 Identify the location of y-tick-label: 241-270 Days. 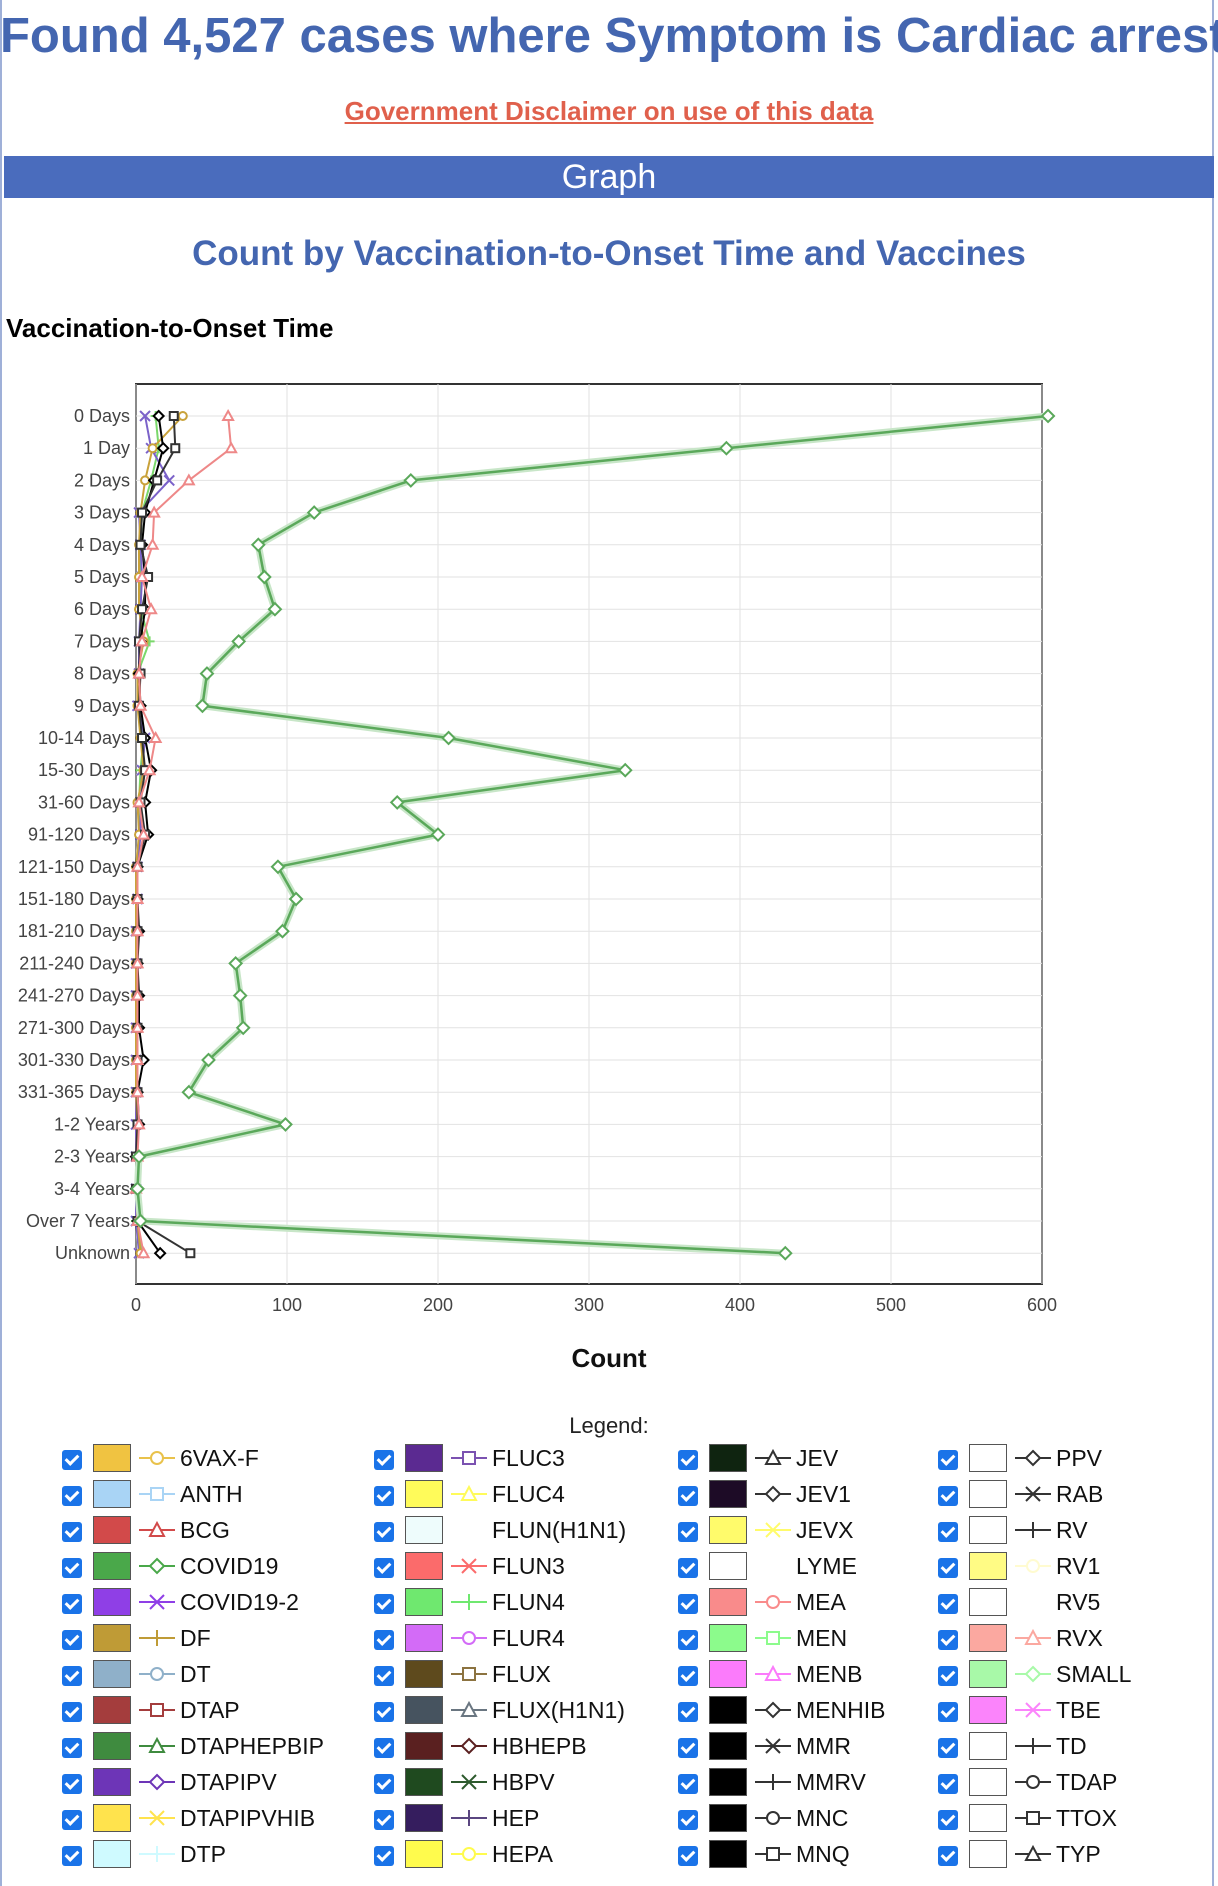
(74, 996).